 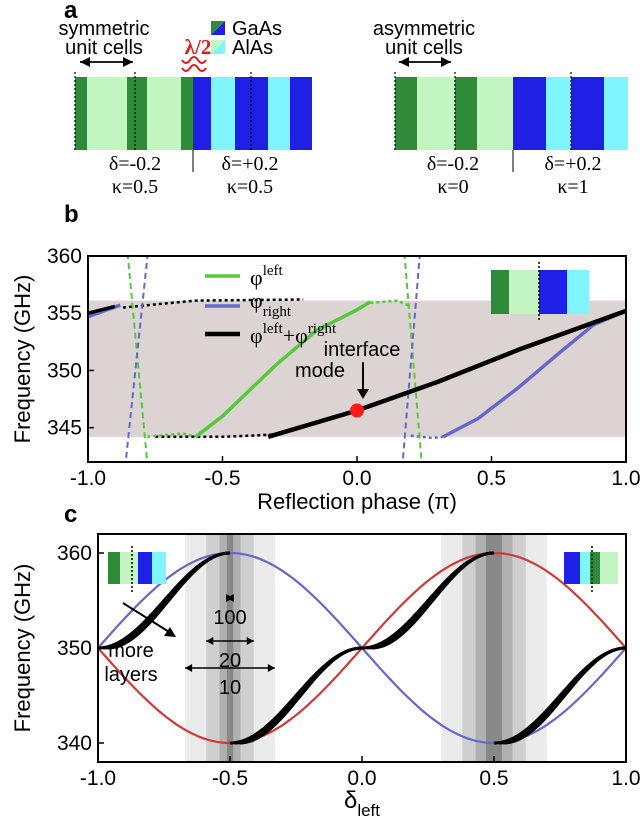 What do you see at coordinates (250, 187) in the screenshot?
I see `sym-param-kappa-right: κ=0.5` at bounding box center [250, 187].